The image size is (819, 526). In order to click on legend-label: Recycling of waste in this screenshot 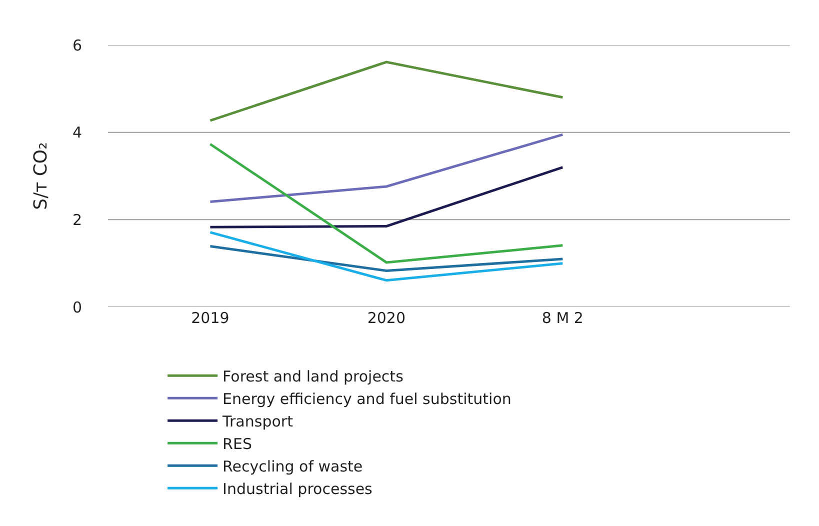, I will do `click(292, 467)`.